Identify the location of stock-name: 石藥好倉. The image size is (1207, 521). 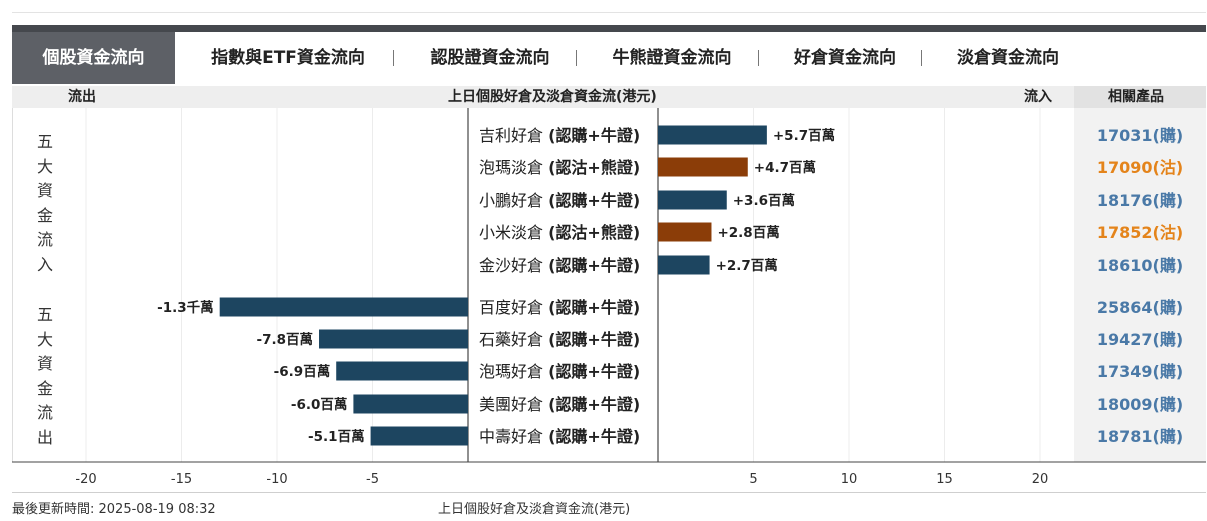
(513, 339).